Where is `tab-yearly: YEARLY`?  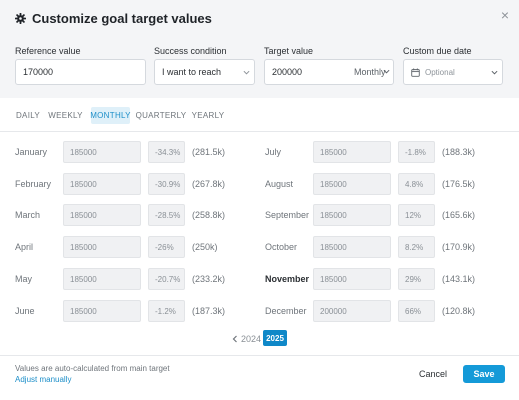
tab-yearly: YEARLY is located at coordinates (208, 115).